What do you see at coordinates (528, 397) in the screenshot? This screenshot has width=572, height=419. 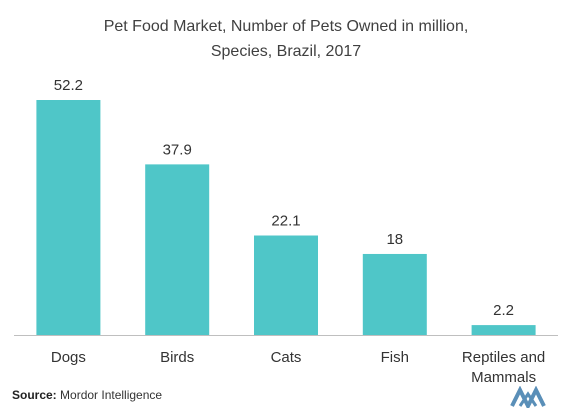 I see `mordor-intelligence-logo-icon` at bounding box center [528, 397].